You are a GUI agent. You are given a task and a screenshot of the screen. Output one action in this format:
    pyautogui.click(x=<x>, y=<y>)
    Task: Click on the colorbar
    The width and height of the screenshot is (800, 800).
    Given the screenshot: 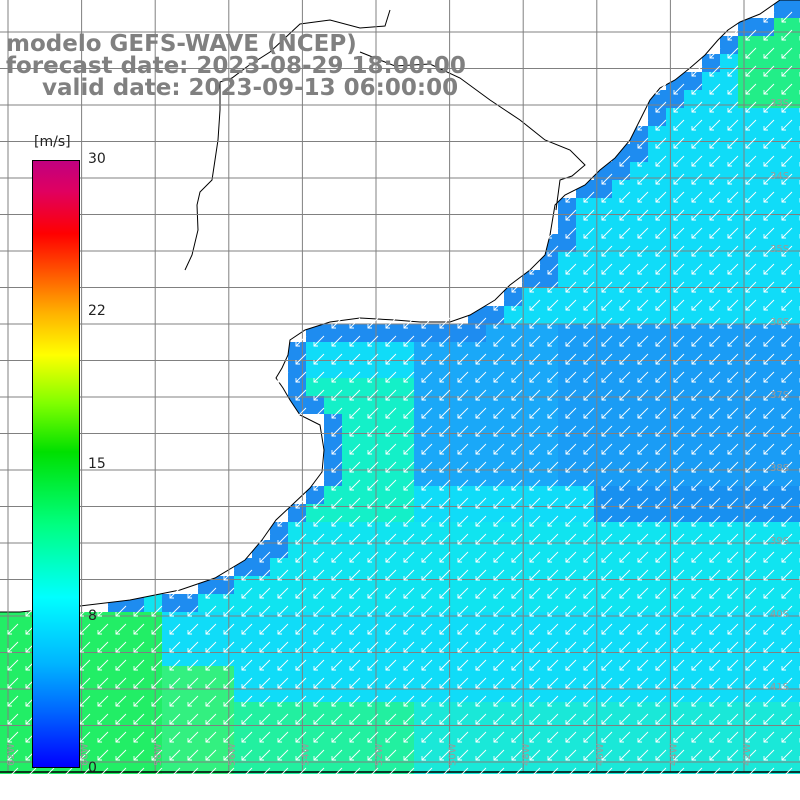 What is the action you would take?
    pyautogui.click(x=56, y=464)
    